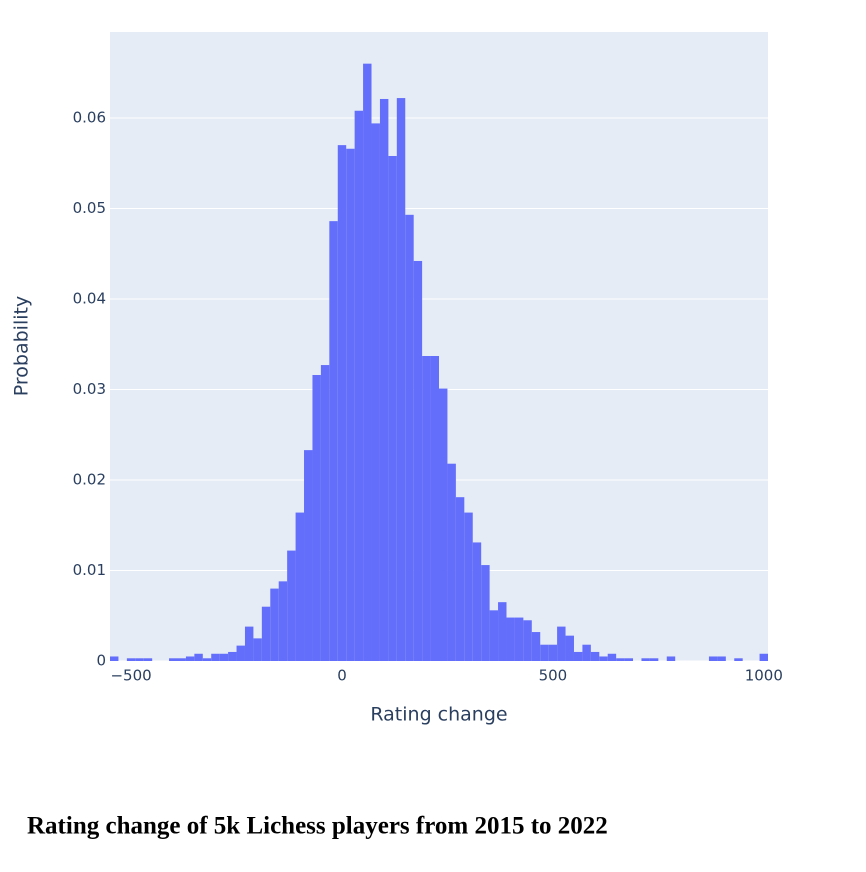 The height and width of the screenshot is (872, 866). Describe the element at coordinates (130, 676) in the screenshot. I see `x-tick-label: −500` at that location.